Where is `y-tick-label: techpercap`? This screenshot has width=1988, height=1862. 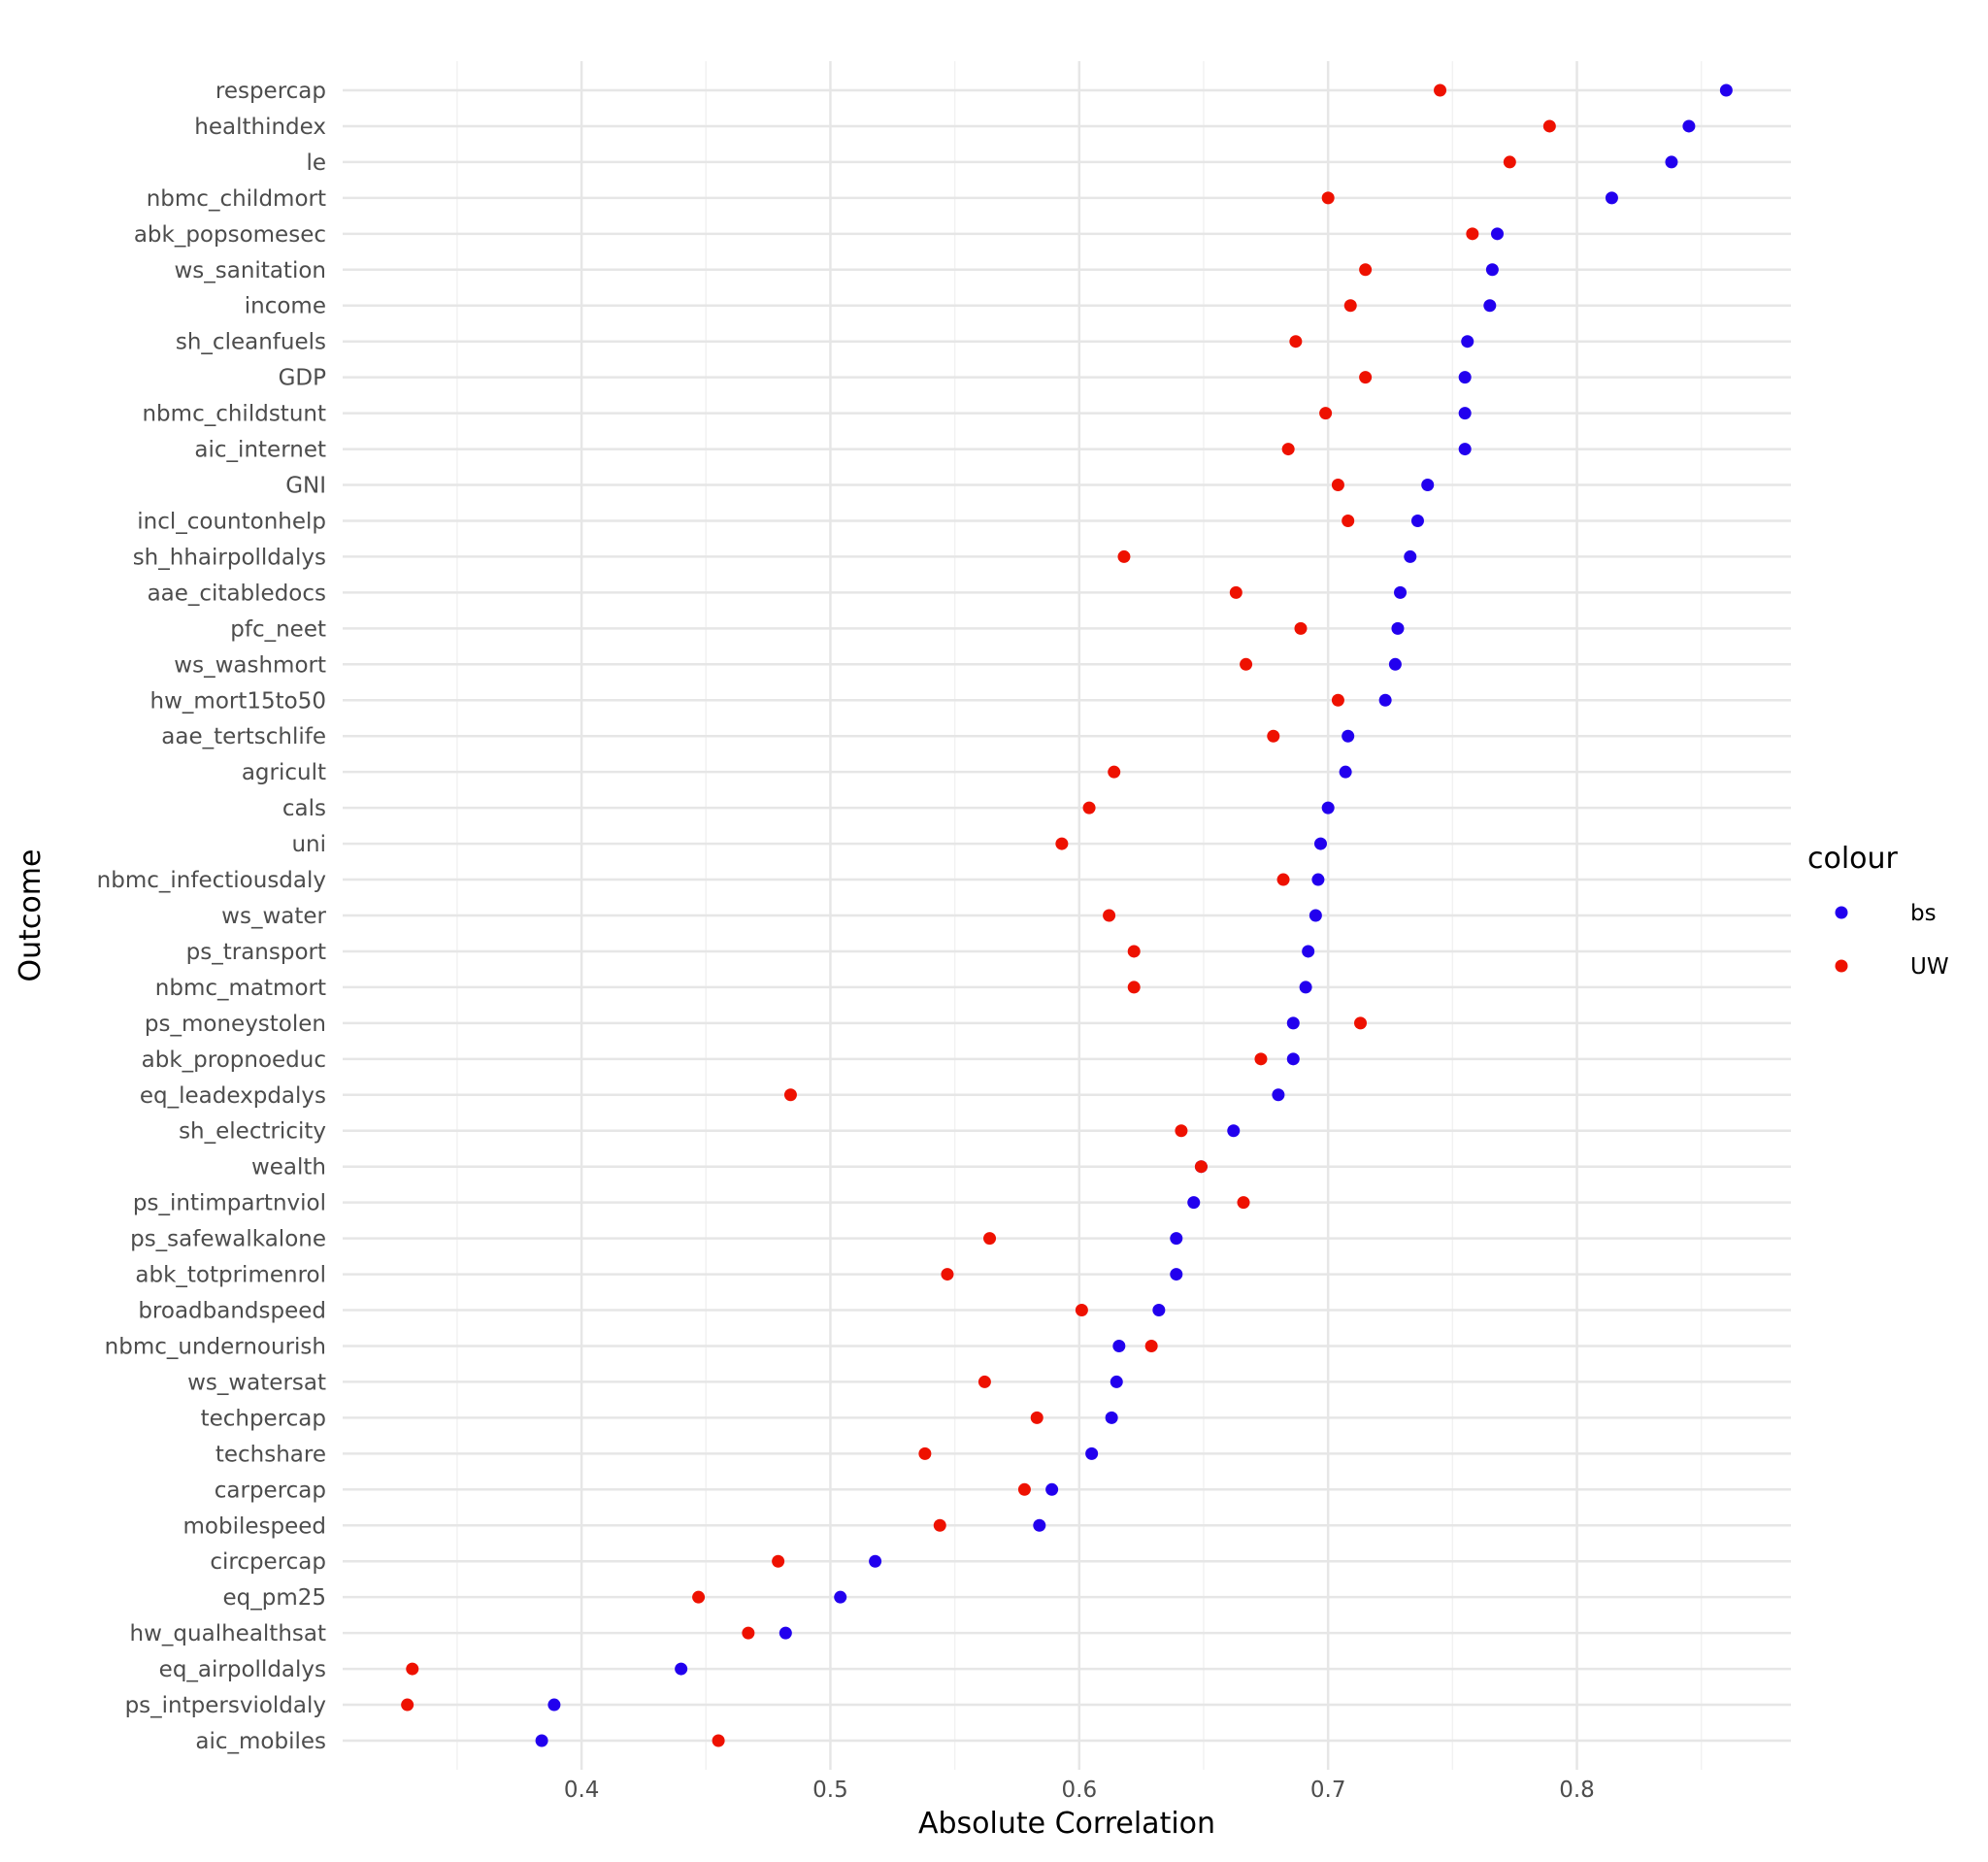
y-tick-label: techpercap is located at coordinates (264, 1418).